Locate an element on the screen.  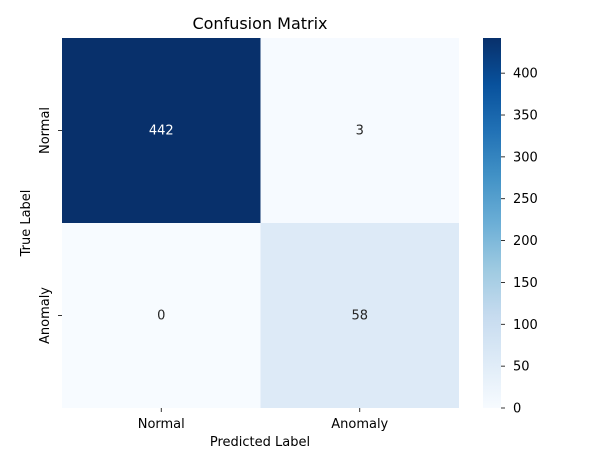
chart-title: Confusion Matrix is located at coordinates (259, 23).